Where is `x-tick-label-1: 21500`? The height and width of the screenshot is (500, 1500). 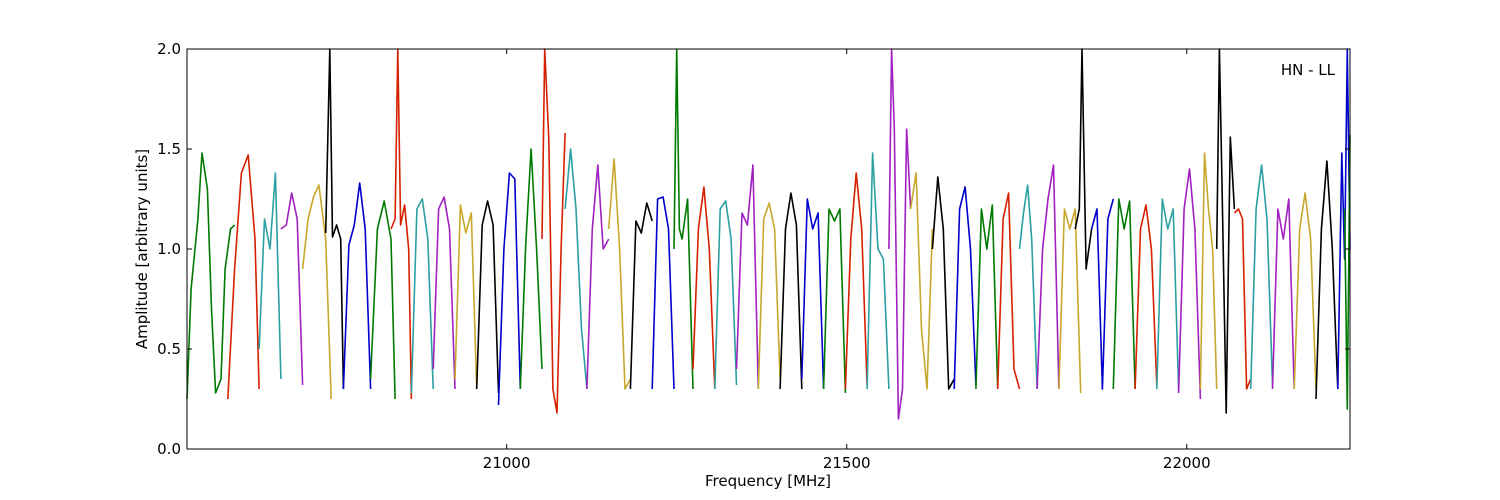
x-tick-label-1: 21500 is located at coordinates (847, 463).